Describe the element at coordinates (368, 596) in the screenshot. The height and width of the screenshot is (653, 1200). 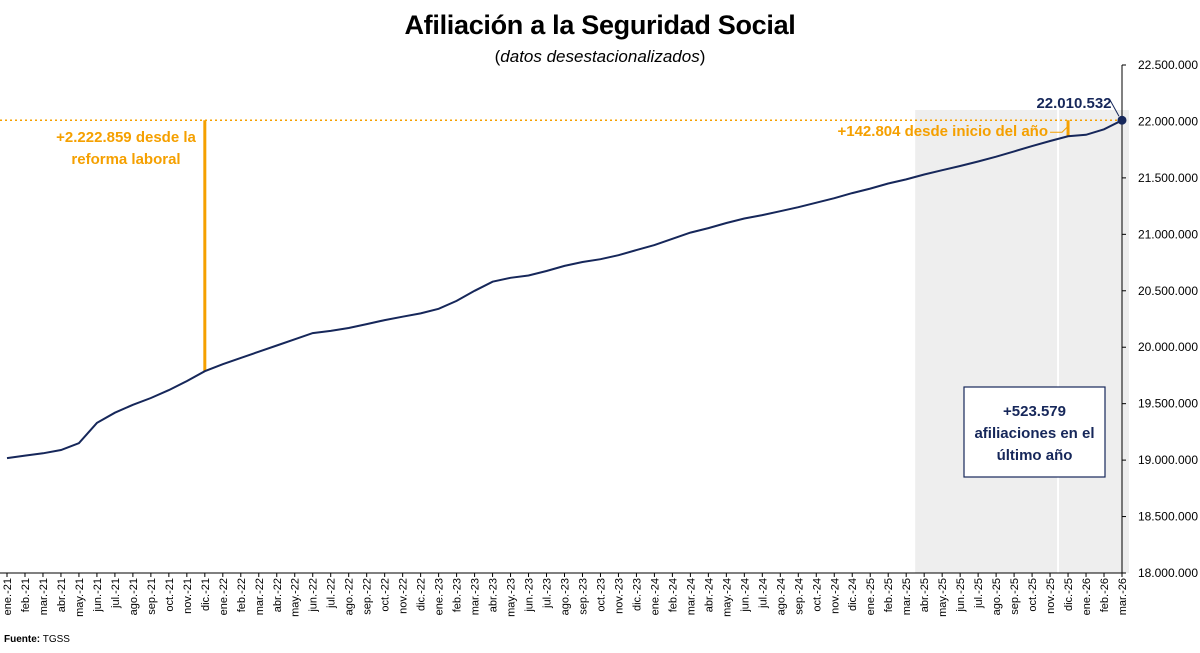
I see `x-tick-label: sep.-22` at that location.